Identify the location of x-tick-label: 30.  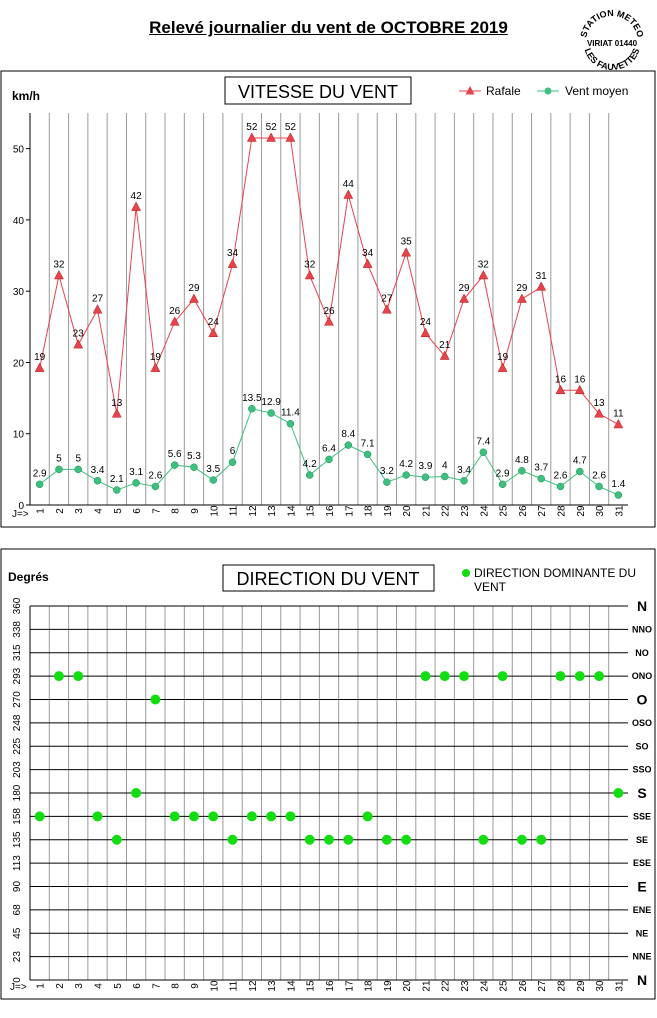
(600, 986).